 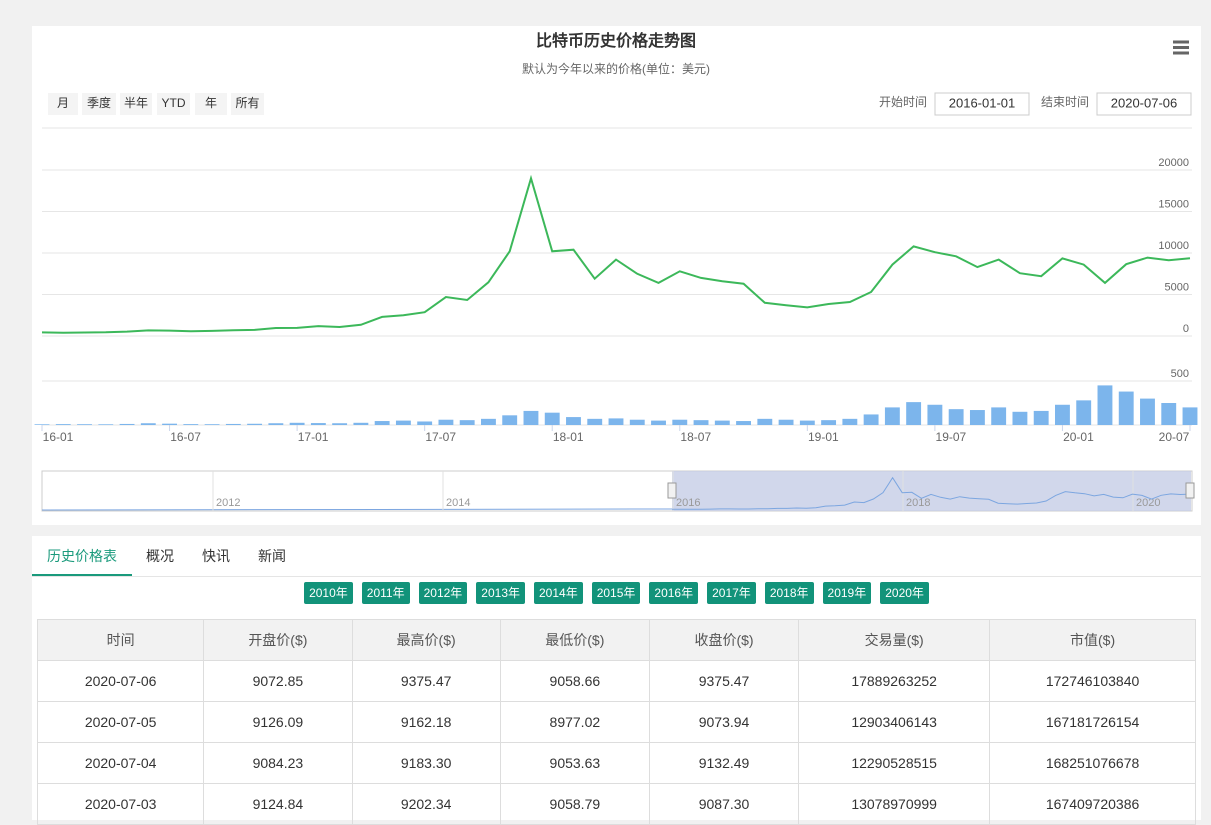 I want to click on table-cell: 9202.34, so click(x=426, y=804).